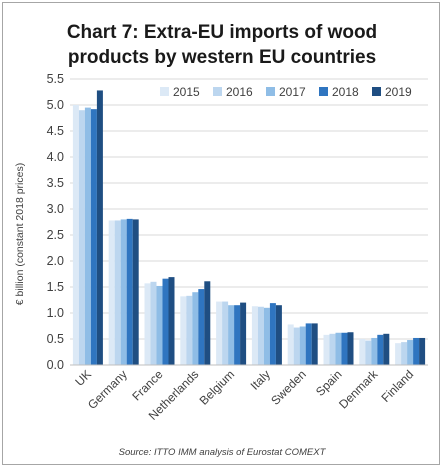 The image size is (444, 469). I want to click on bar-netherlands-2019, so click(207, 323).